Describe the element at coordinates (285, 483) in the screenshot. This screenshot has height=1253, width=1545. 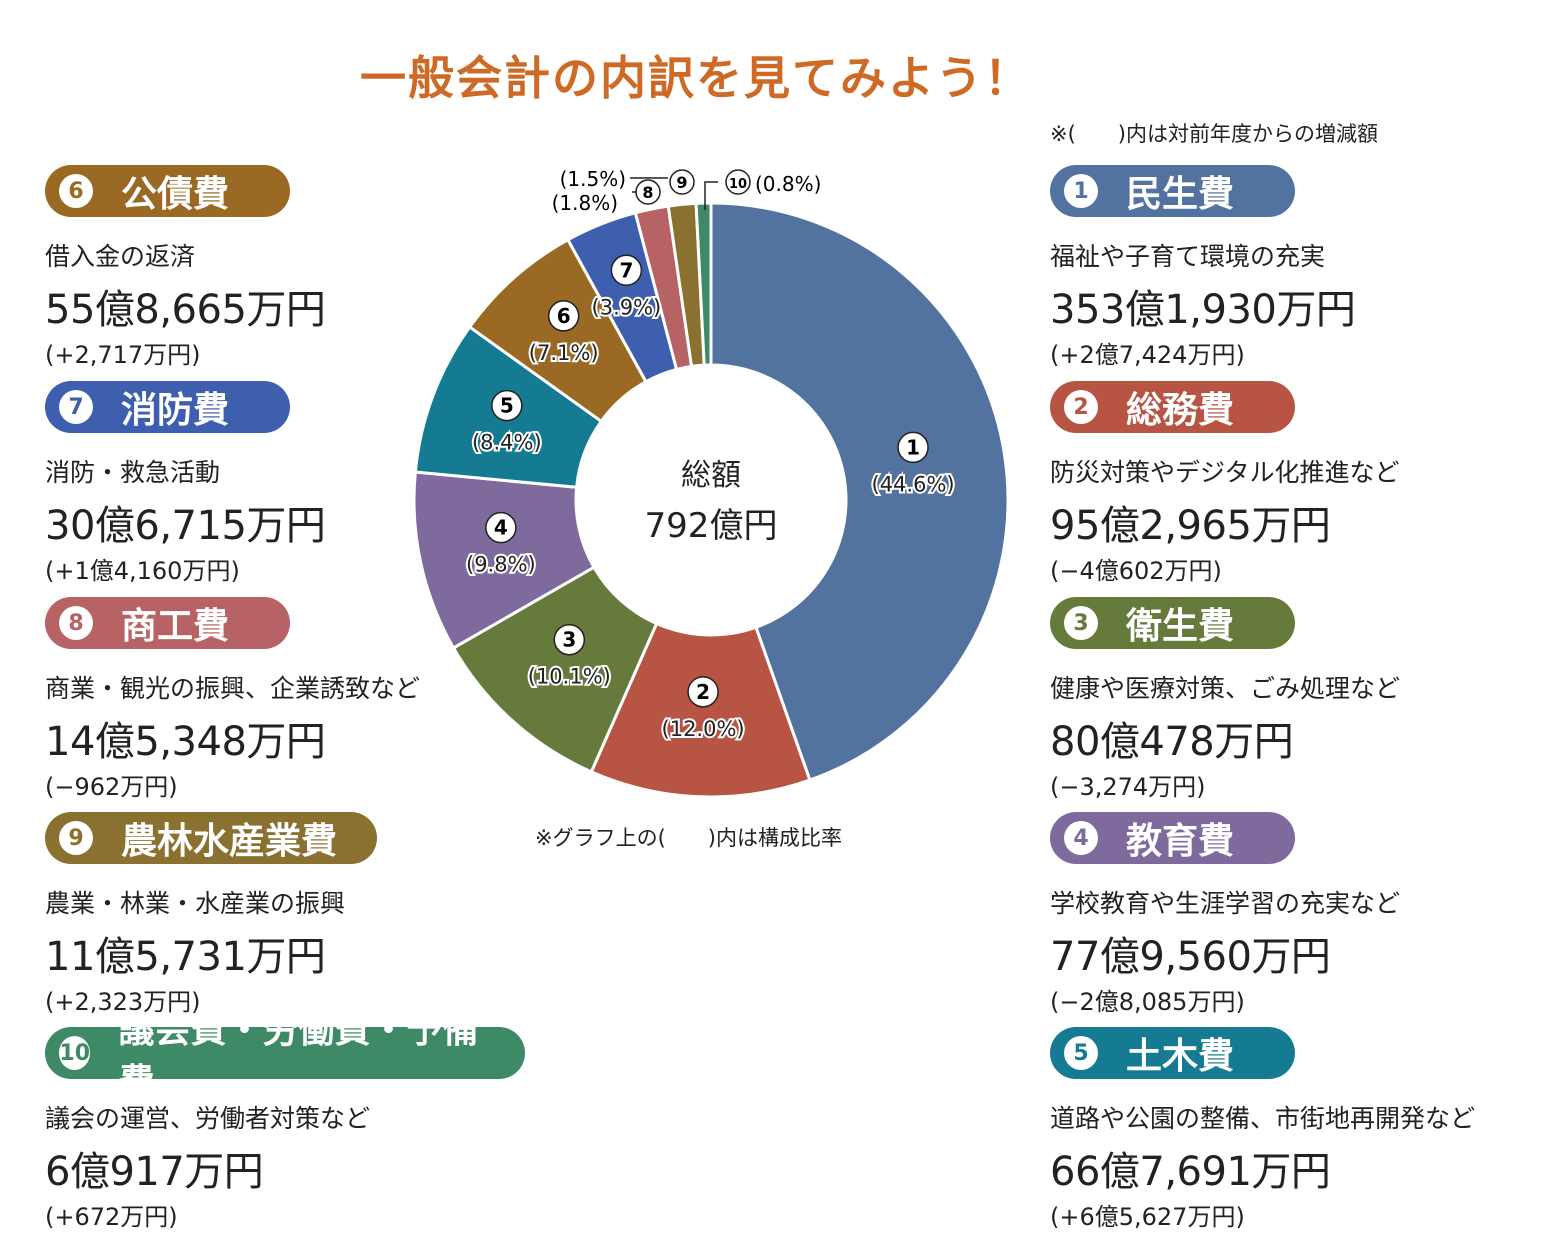
I see `category-card-7: 7 消防費 消防・救急活動 30億6,715万円 (+1億4,160万円)` at that location.